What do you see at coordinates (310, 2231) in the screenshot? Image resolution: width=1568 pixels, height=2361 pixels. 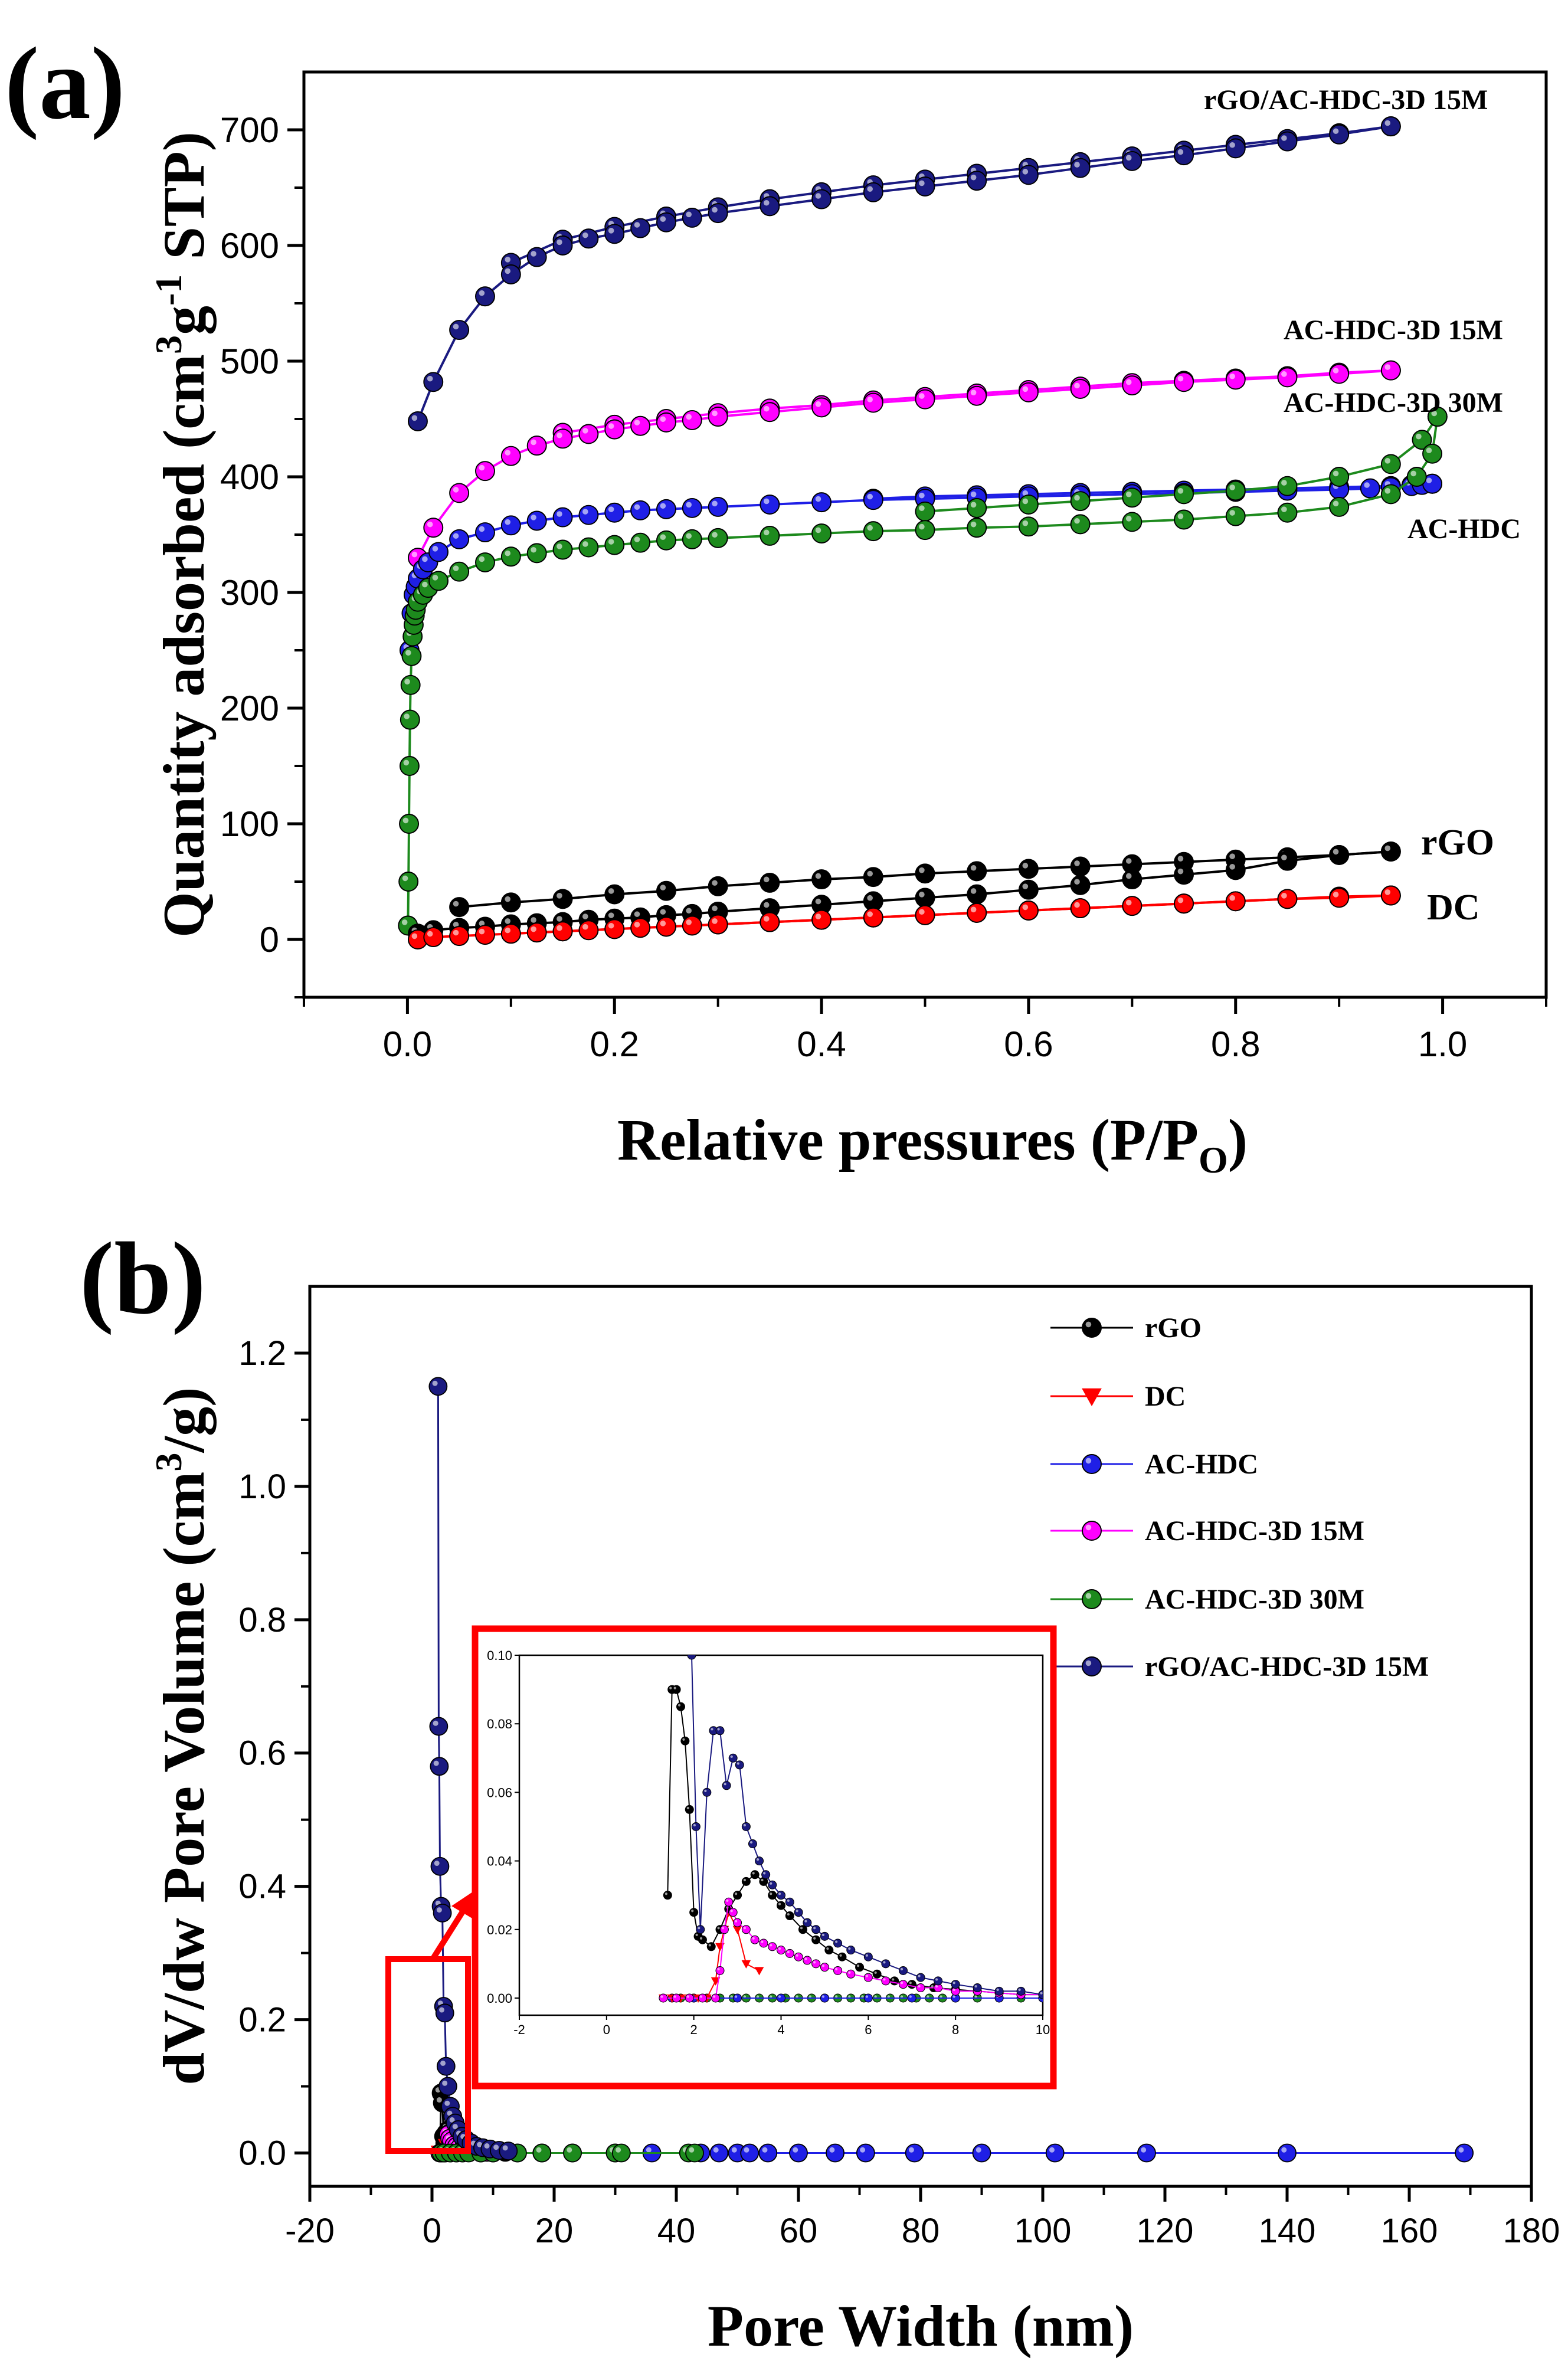 I see `b-x-tick-label: -20` at bounding box center [310, 2231].